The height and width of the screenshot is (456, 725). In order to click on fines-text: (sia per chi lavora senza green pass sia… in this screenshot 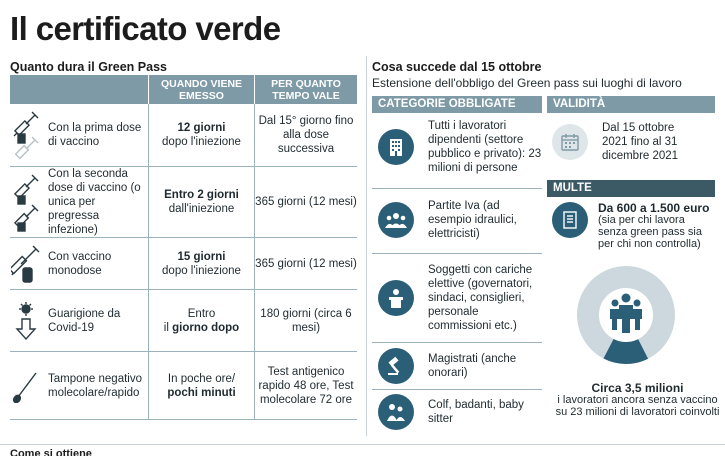, I will do `click(650, 232)`.